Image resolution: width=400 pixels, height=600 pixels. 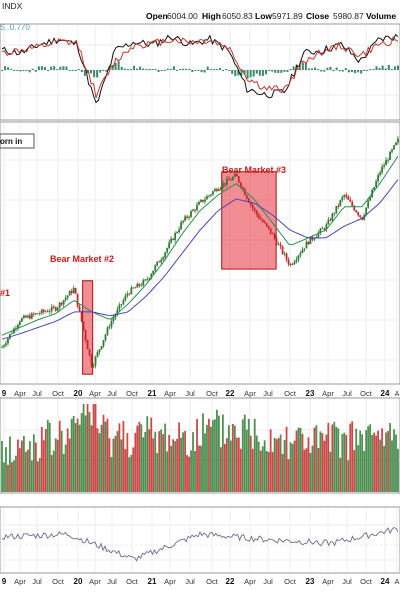 I want to click on legend-box, so click(x=17, y=141).